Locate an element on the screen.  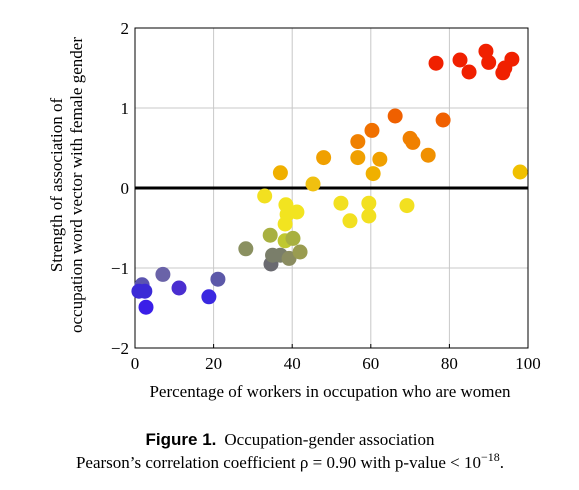
y-tick-label: −2 is located at coordinates (120, 348).